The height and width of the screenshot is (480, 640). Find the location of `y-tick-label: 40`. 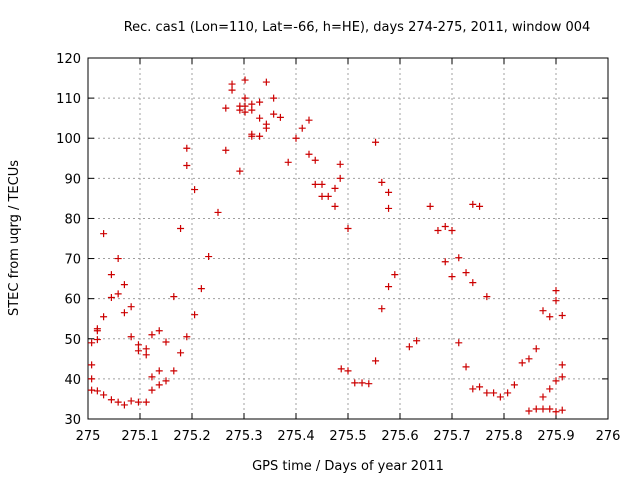

y-tick-label: 40 is located at coordinates (72, 380).